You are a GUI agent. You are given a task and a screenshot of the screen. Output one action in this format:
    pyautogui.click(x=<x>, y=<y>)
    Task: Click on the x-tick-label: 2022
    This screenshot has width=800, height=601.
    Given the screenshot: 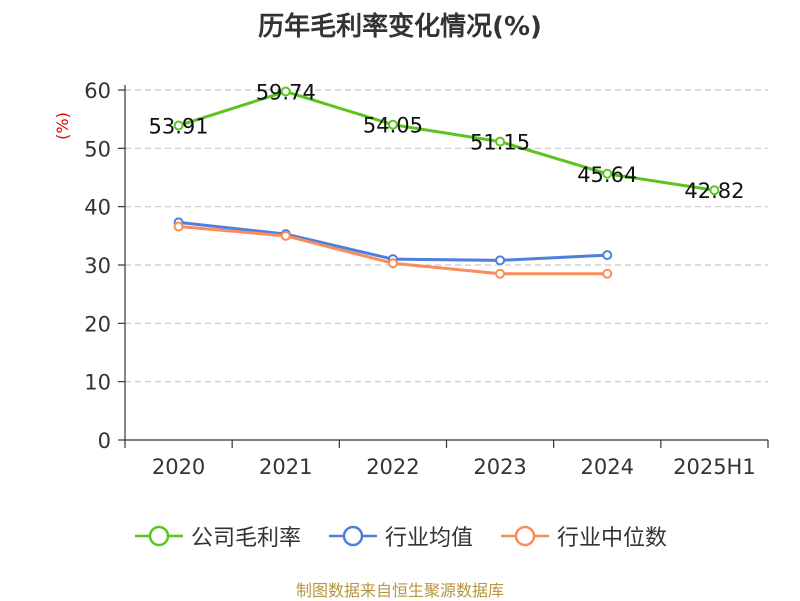 What is the action you would take?
    pyautogui.click(x=392, y=467)
    